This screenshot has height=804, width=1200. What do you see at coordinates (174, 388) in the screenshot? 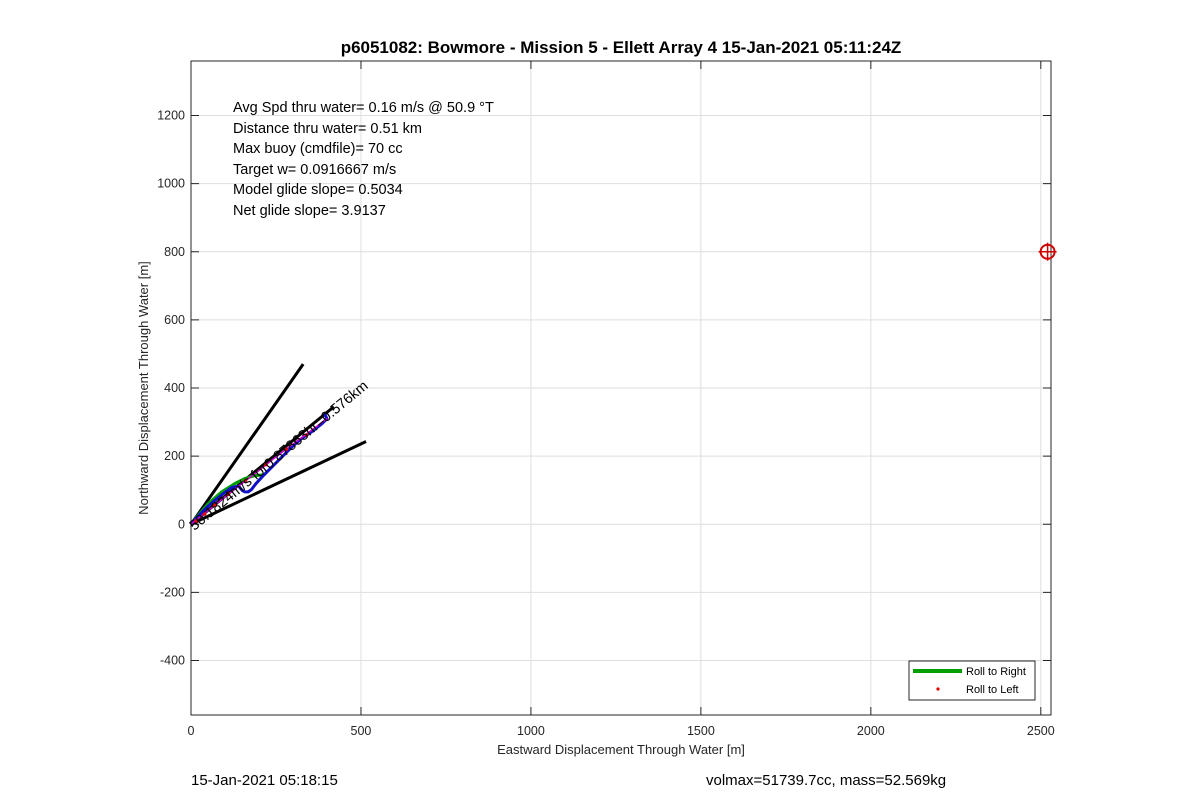
I see `y-tick-label: 400` at bounding box center [174, 388].